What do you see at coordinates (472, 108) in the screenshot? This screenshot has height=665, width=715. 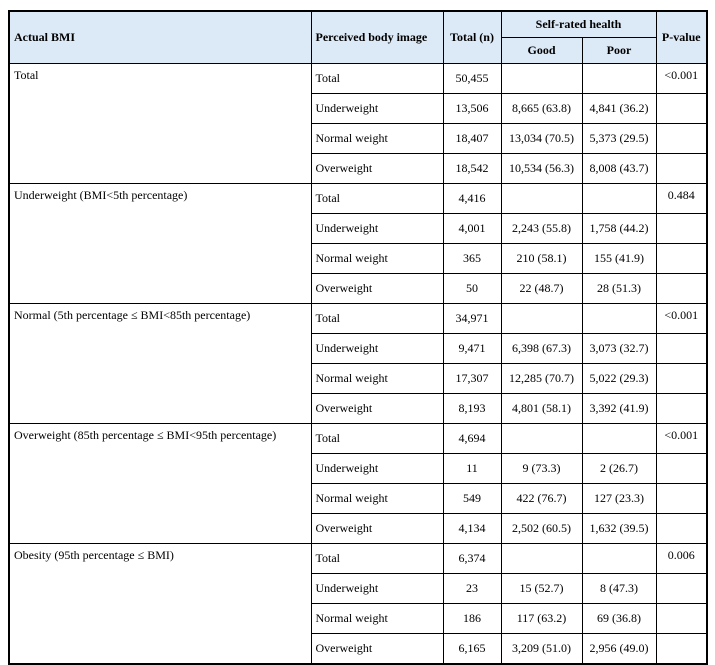 I see `table-cell: 13,506` at bounding box center [472, 108].